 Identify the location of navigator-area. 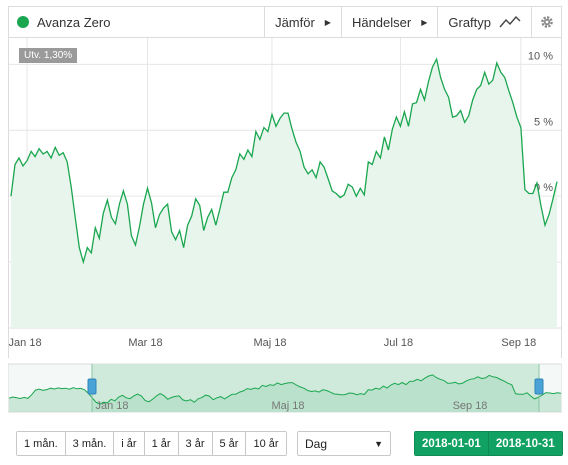
(285, 393).